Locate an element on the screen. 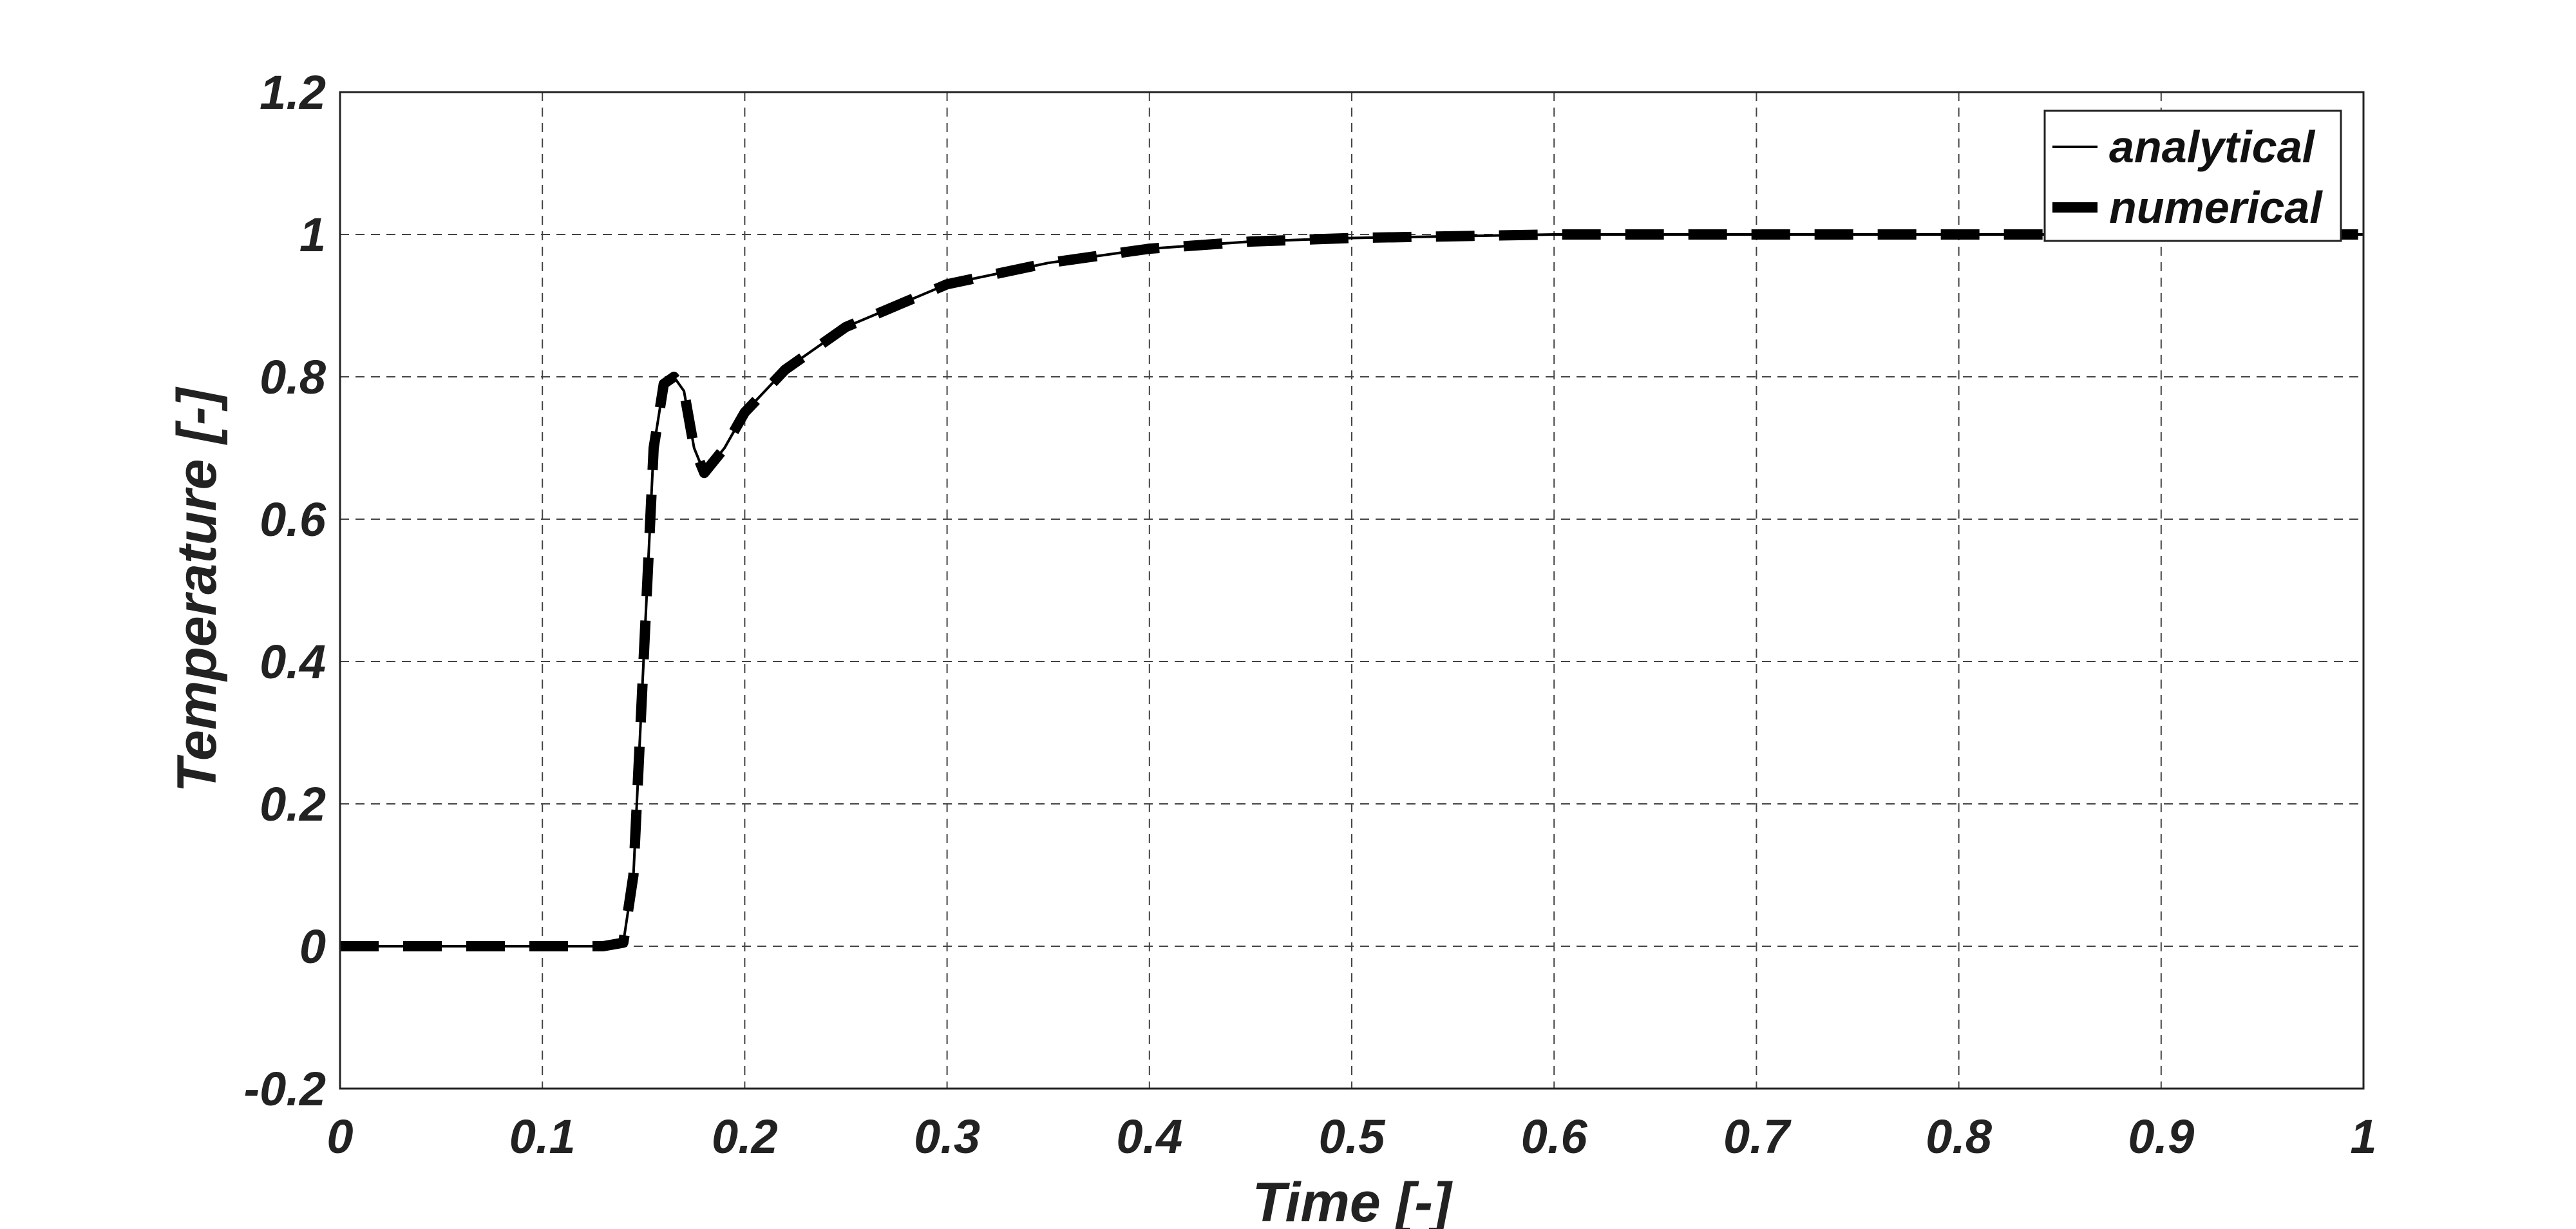 The width and height of the screenshot is (2576, 1229). x-tick-label: 0.1 is located at coordinates (542, 1136).